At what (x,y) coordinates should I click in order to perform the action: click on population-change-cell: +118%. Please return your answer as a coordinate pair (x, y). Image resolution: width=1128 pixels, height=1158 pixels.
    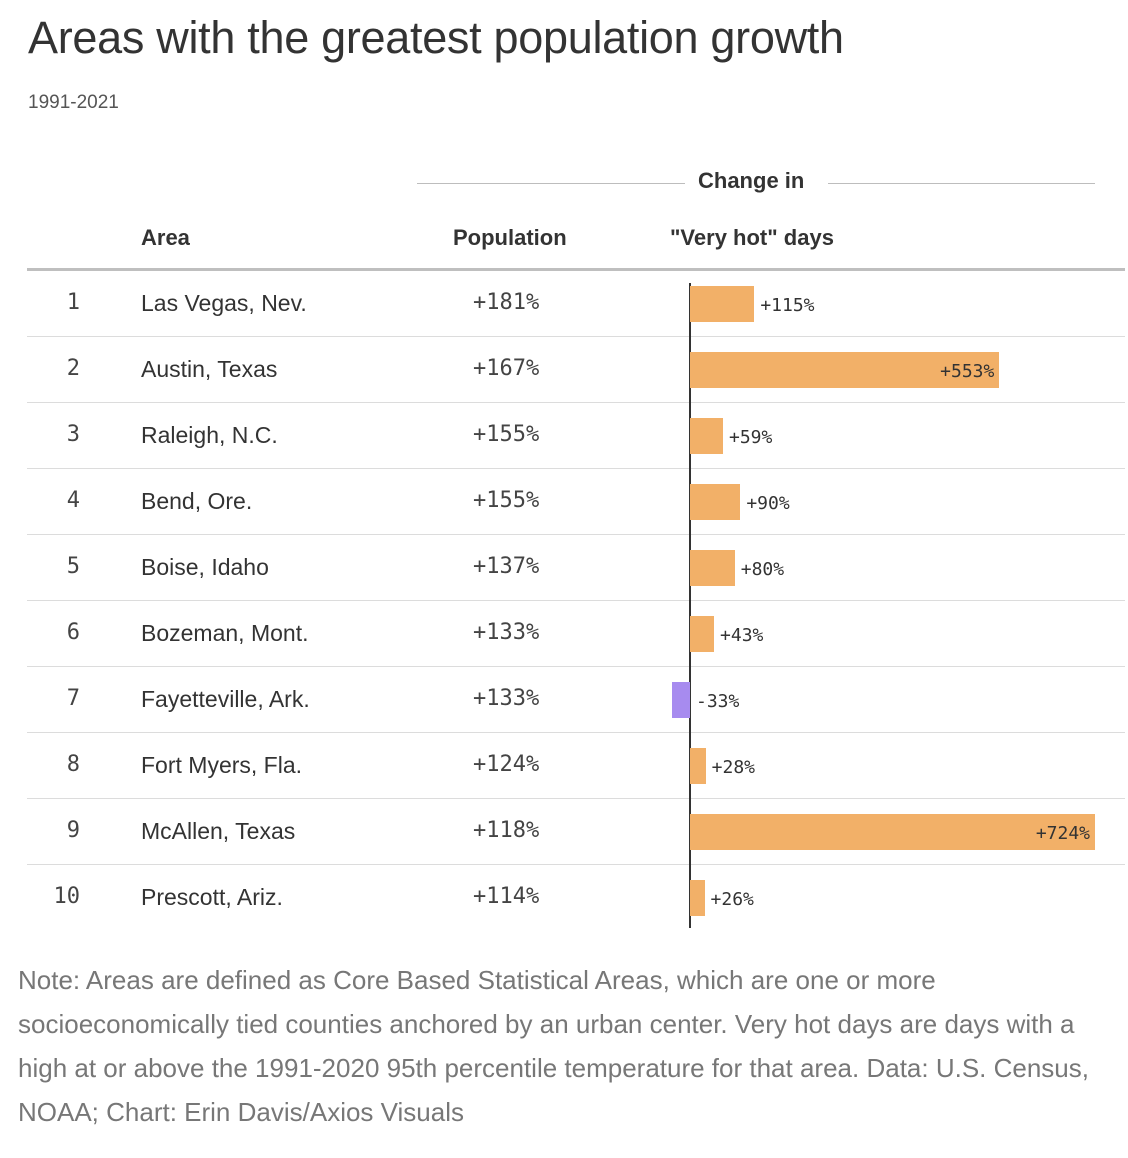
    Looking at the image, I should click on (506, 830).